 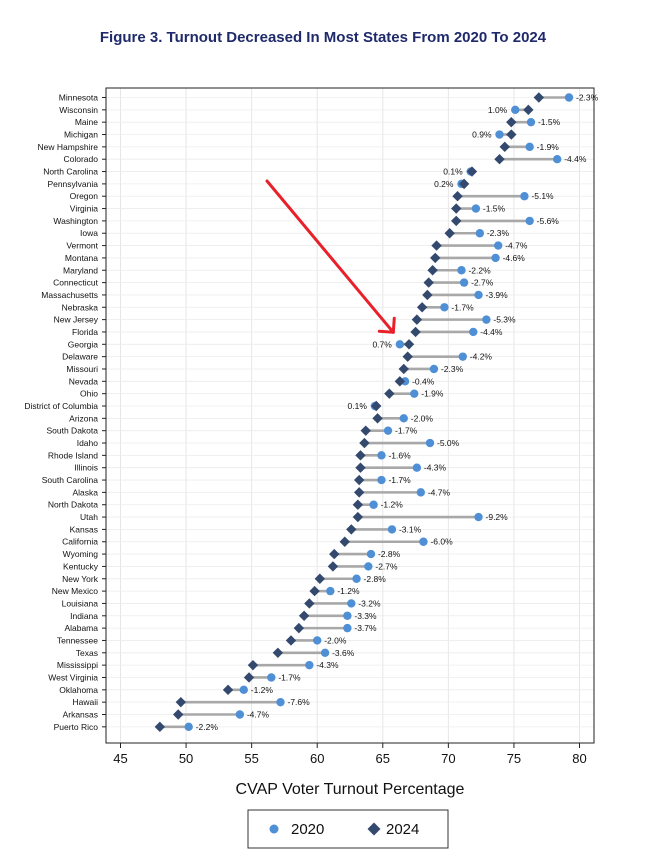 What do you see at coordinates (491, 332) in the screenshot?
I see `change-label: -4.4%` at bounding box center [491, 332].